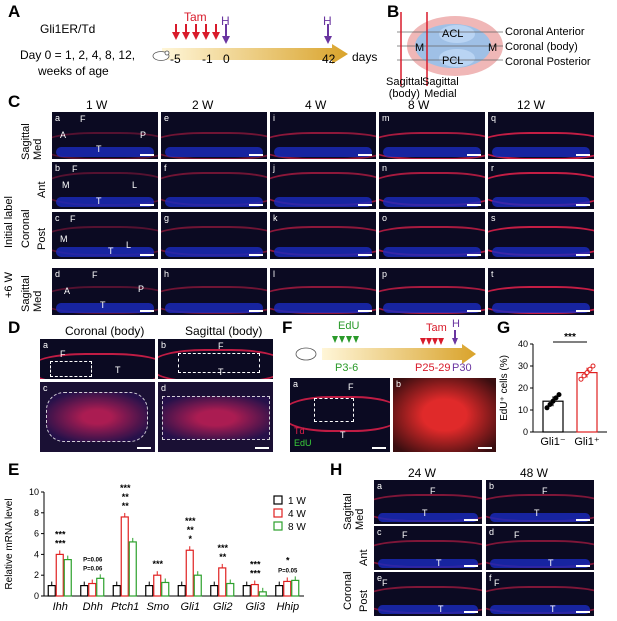 The width and height of the screenshot is (617, 621). I want to click on g-y-tick-label: 20, so click(523, 388).